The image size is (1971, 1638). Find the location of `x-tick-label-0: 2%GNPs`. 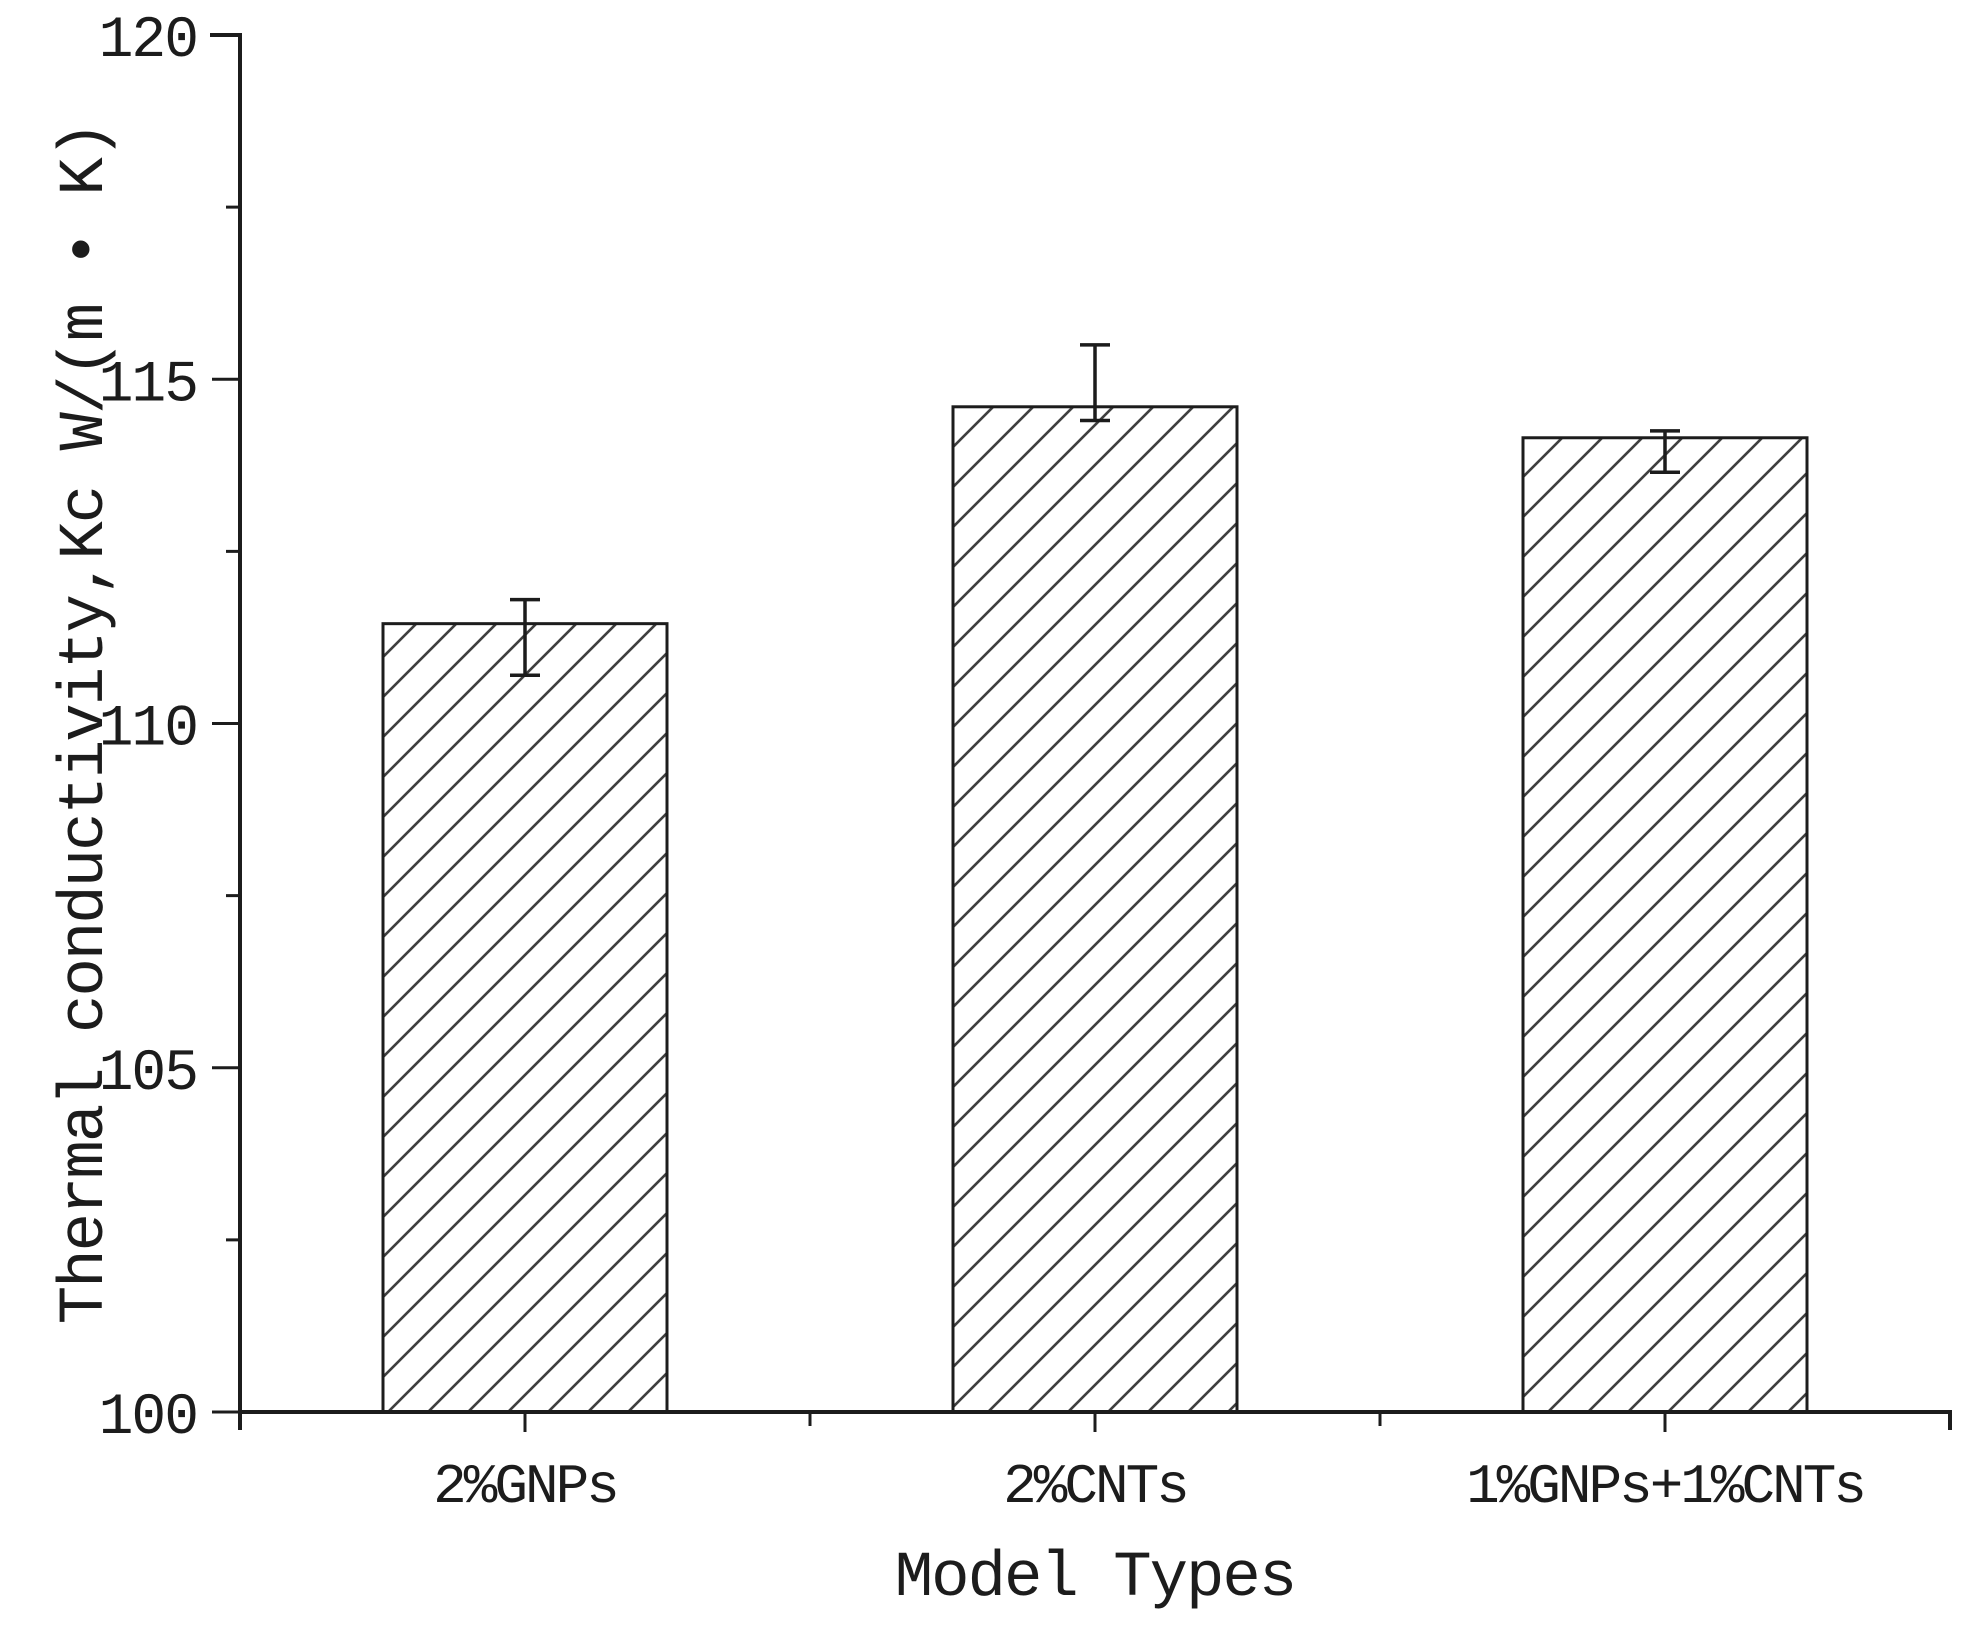

x-tick-label-0: 2%GNPs is located at coordinates (525, 1487).